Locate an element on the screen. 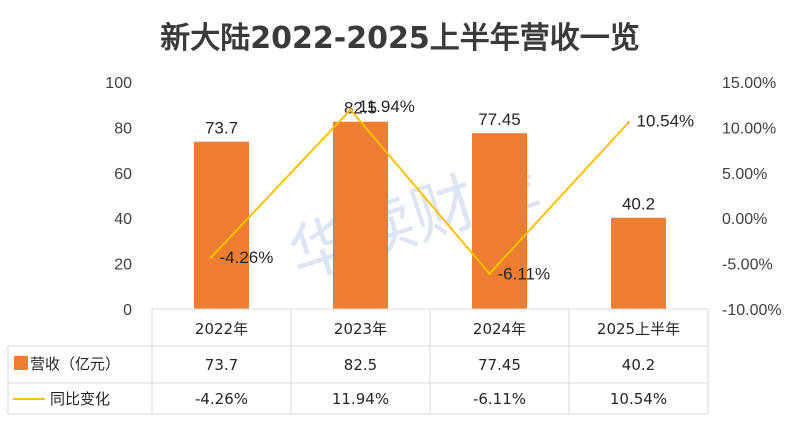  yoy-change-label: 10.54% is located at coordinates (666, 120).